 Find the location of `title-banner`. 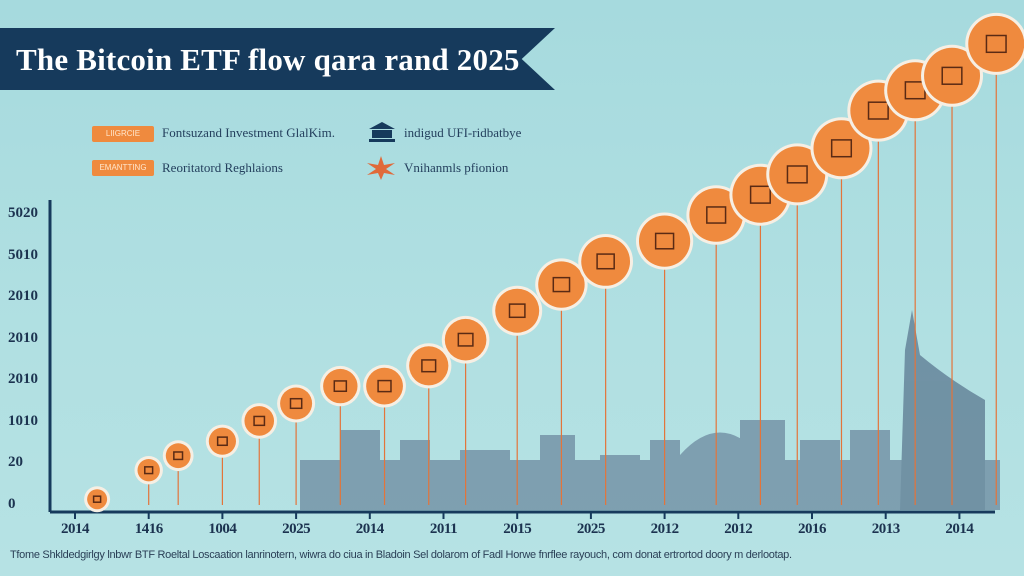

title-banner is located at coordinates (277, 59).